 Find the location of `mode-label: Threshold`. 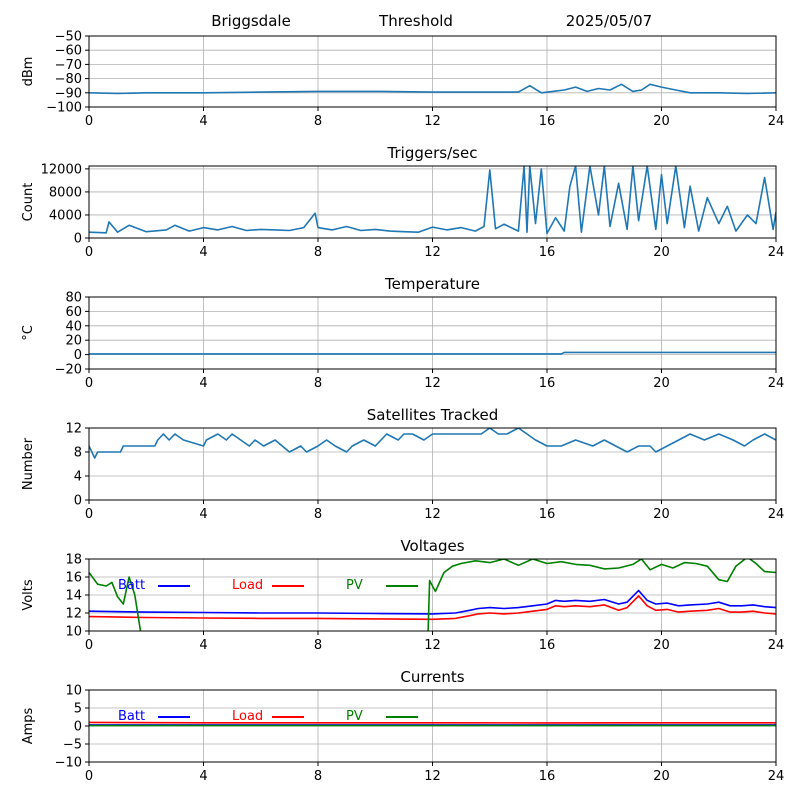

mode-label: Threshold is located at coordinates (415, 21).